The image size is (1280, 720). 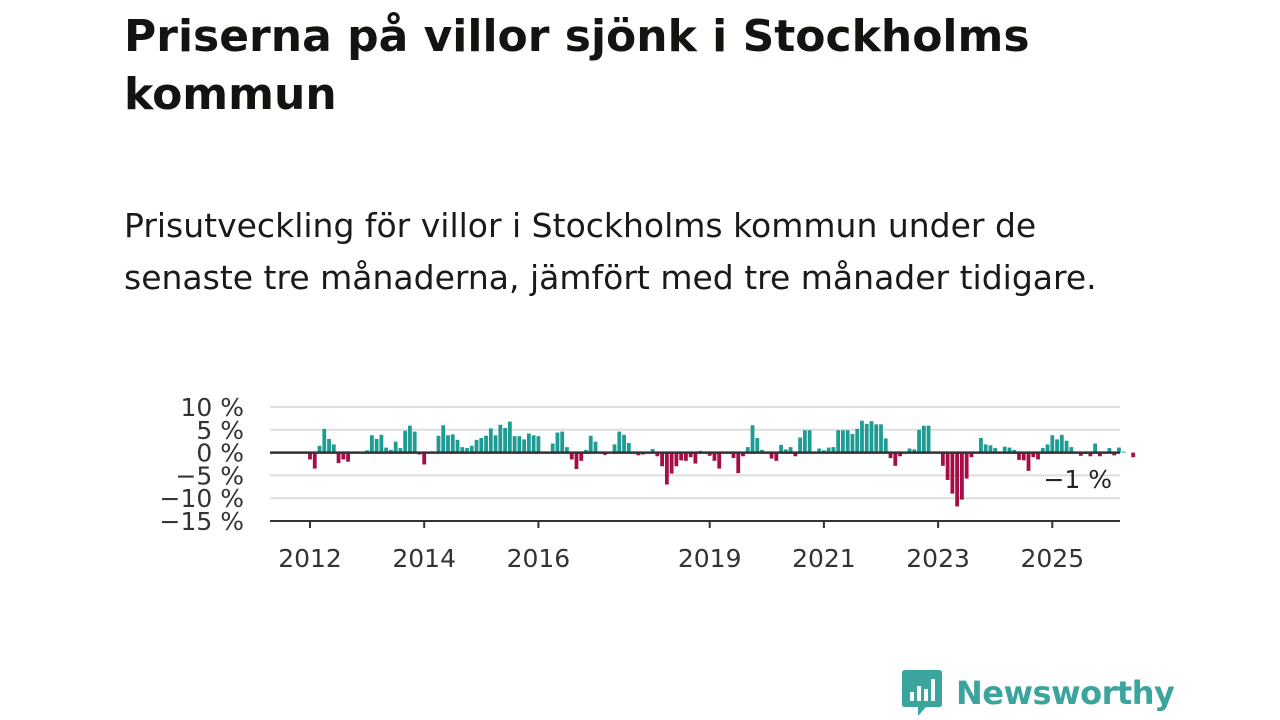 What do you see at coordinates (209, 475) in the screenshot?
I see `y-tick-label: −5 %` at bounding box center [209, 475].